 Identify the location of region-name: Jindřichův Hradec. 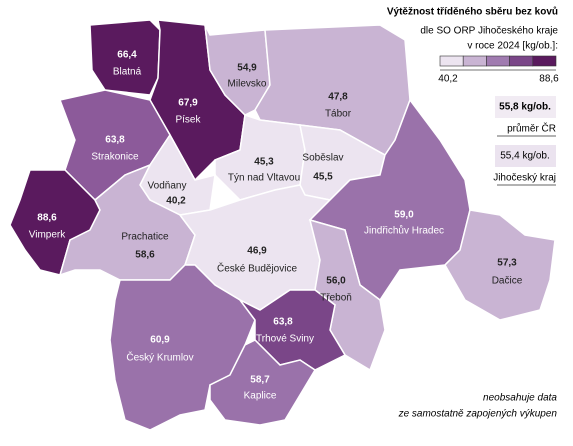
(404, 231).